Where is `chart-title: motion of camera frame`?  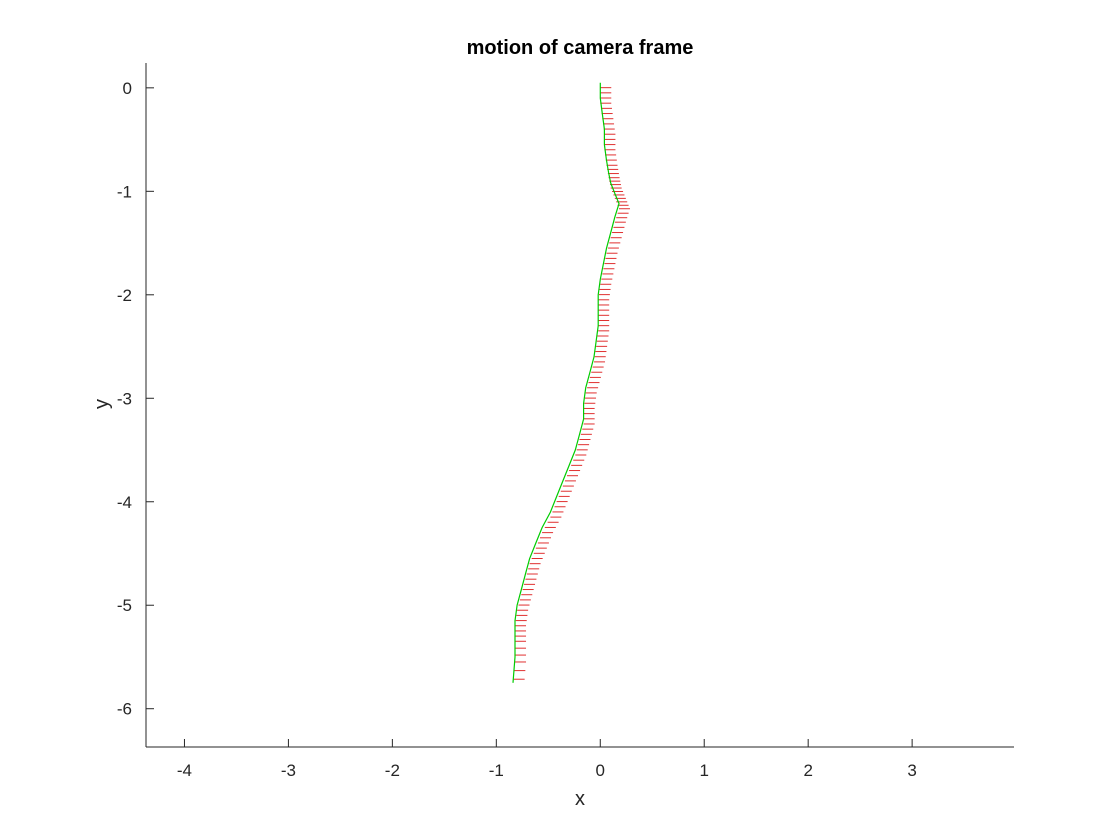
chart-title: motion of camera frame is located at coordinates (580, 48).